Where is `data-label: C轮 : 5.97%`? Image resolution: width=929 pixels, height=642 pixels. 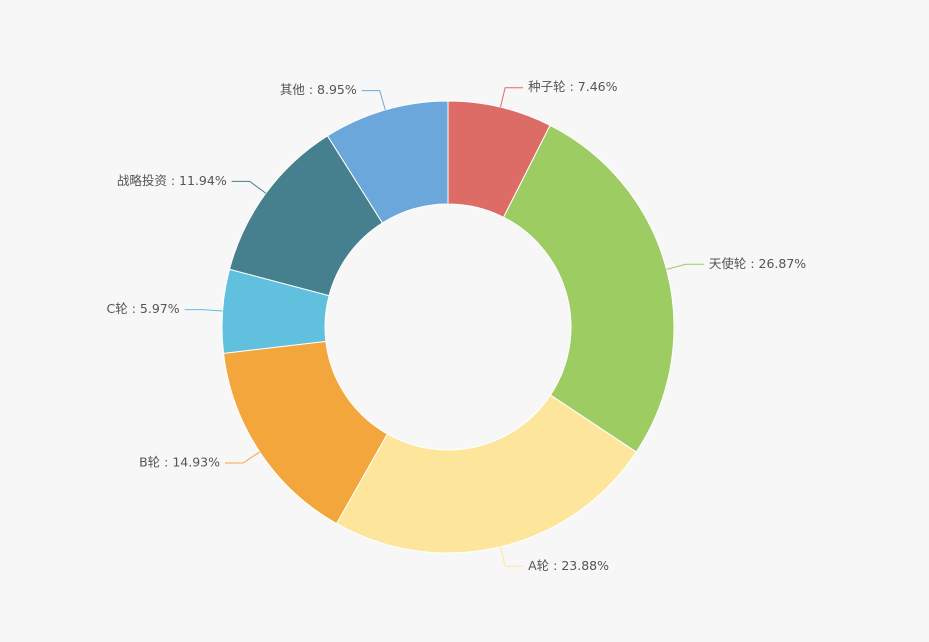 data-label: C轮 : 5.97% is located at coordinates (143, 308).